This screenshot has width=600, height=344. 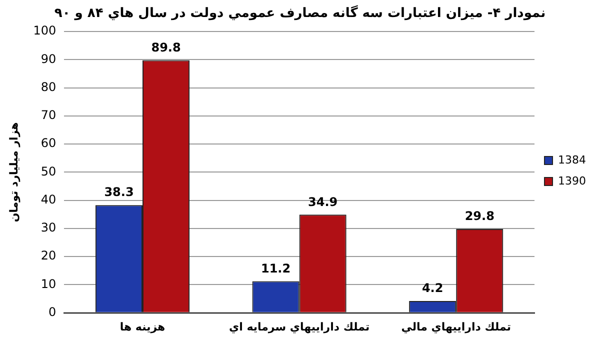 I want to click on y-tick-label: 50, so click(x=48, y=171).